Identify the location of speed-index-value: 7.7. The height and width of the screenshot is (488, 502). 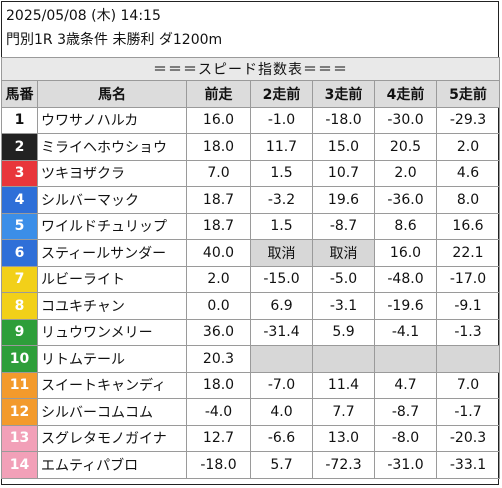
(343, 412).